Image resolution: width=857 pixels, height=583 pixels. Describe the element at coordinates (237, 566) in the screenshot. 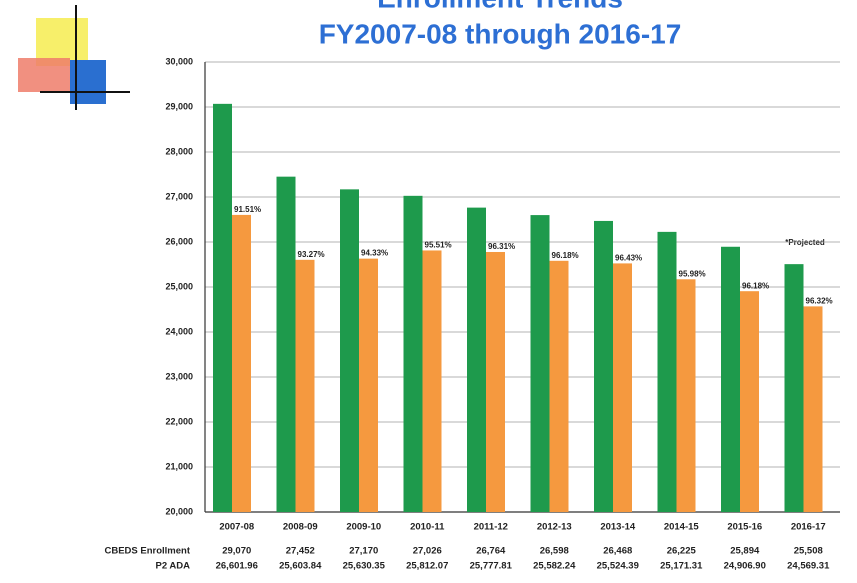

I see `table-value: 26,601.96` at that location.